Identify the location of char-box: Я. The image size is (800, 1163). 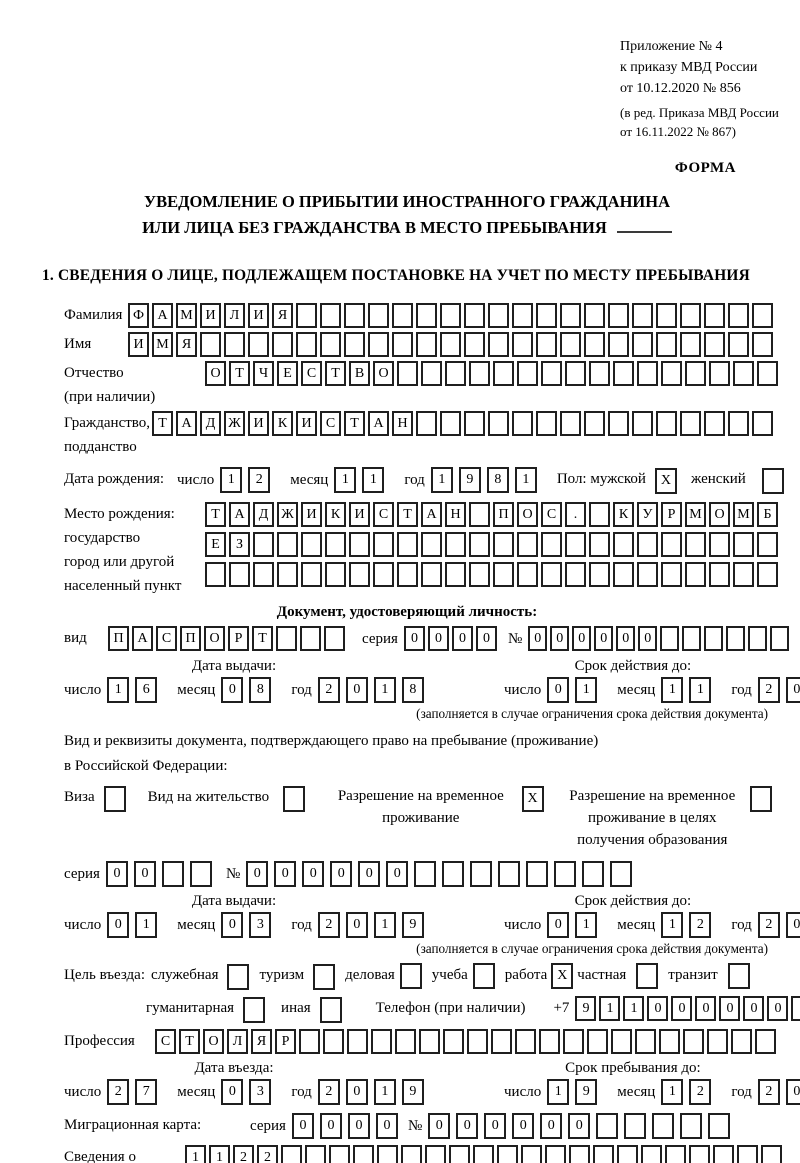
(261, 1042).